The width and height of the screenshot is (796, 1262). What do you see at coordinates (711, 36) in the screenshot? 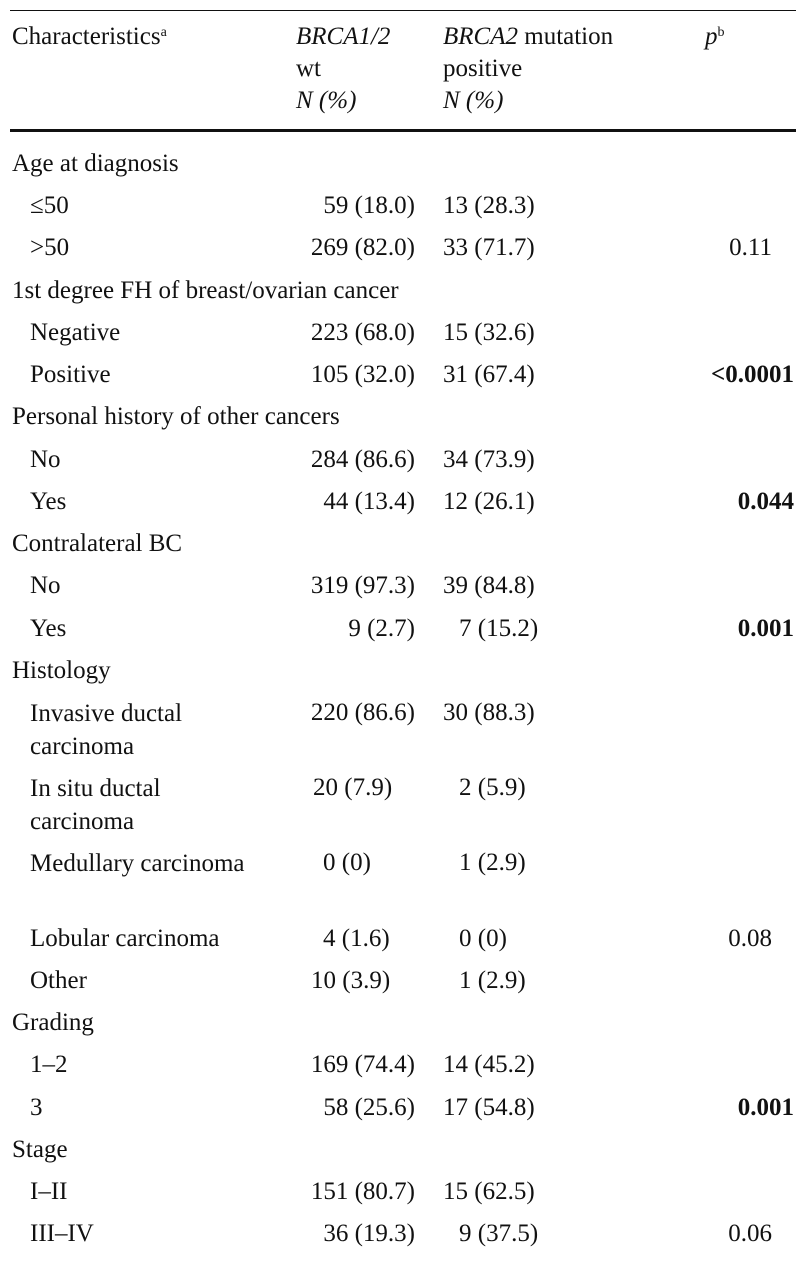
I see `header-text: p` at bounding box center [711, 36].